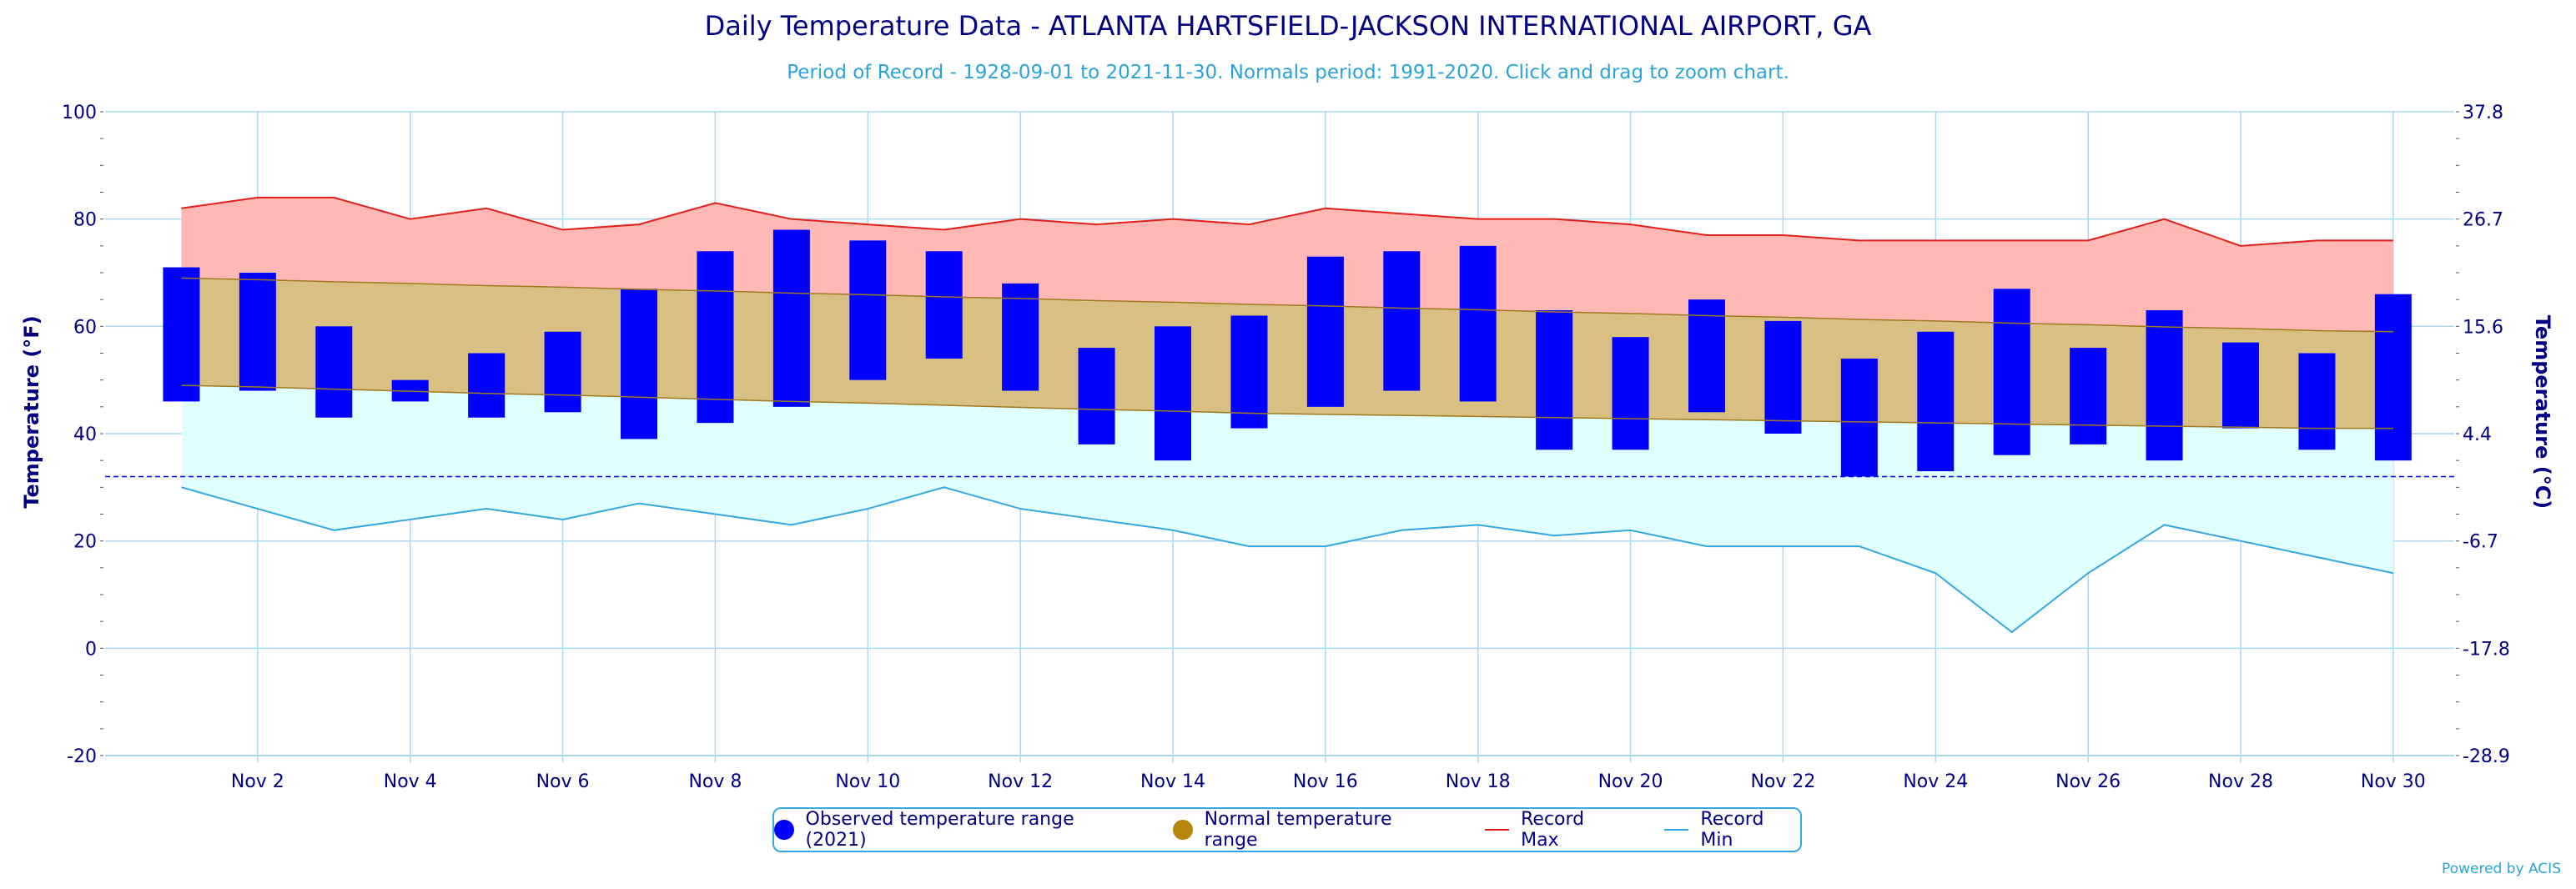  I want to click on y-tick-label-left: 20, so click(85, 542).